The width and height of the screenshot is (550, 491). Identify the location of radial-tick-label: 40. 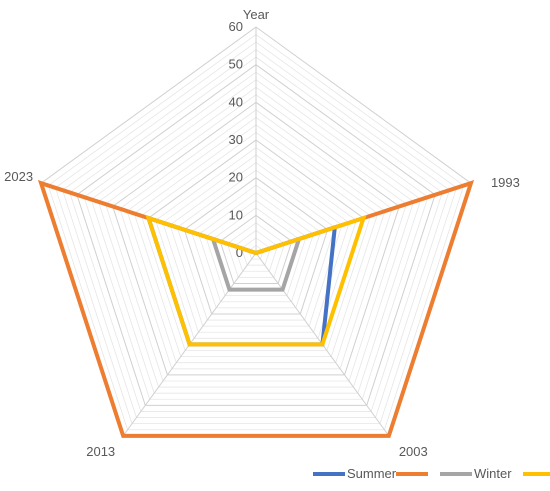
(236, 101).